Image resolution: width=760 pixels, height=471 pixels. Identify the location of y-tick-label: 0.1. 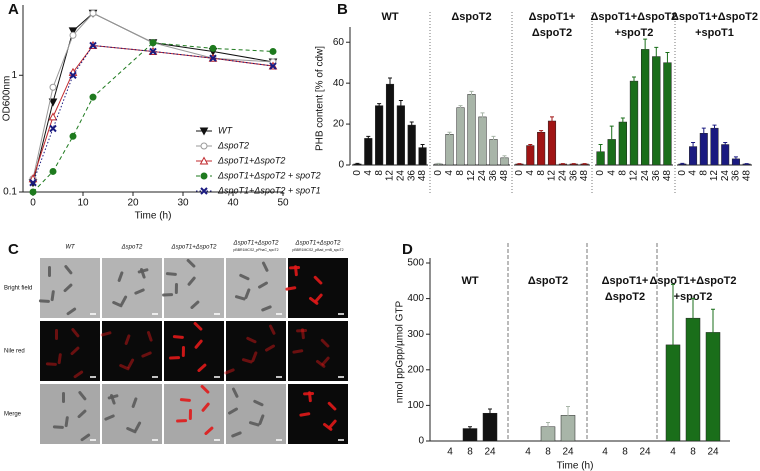
(10, 192).